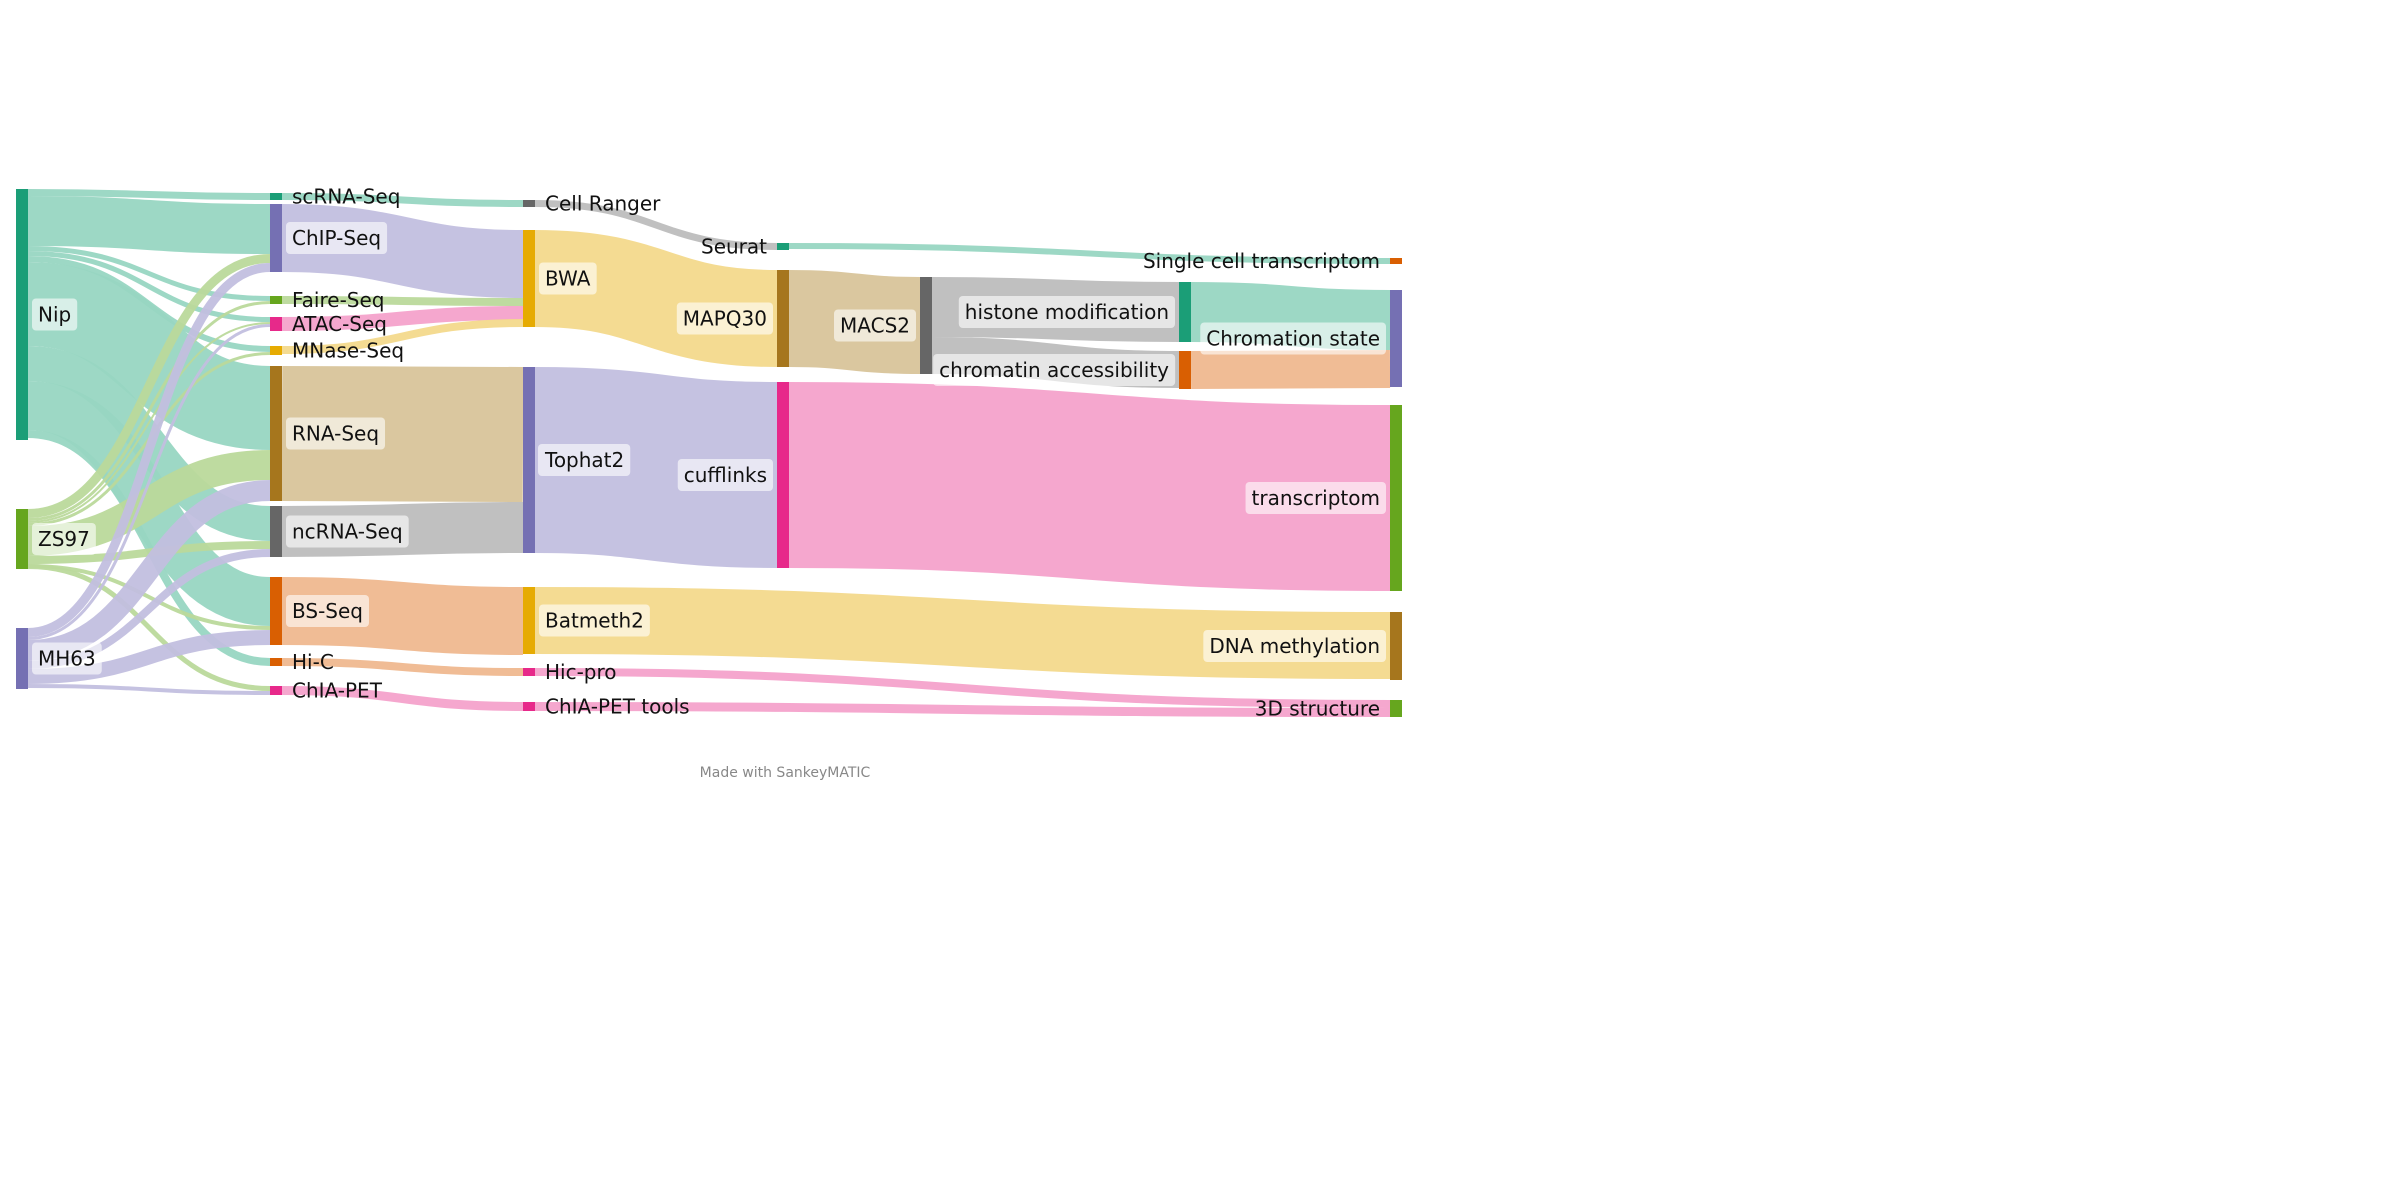  I want to click on node-mh63, so click(22, 658).